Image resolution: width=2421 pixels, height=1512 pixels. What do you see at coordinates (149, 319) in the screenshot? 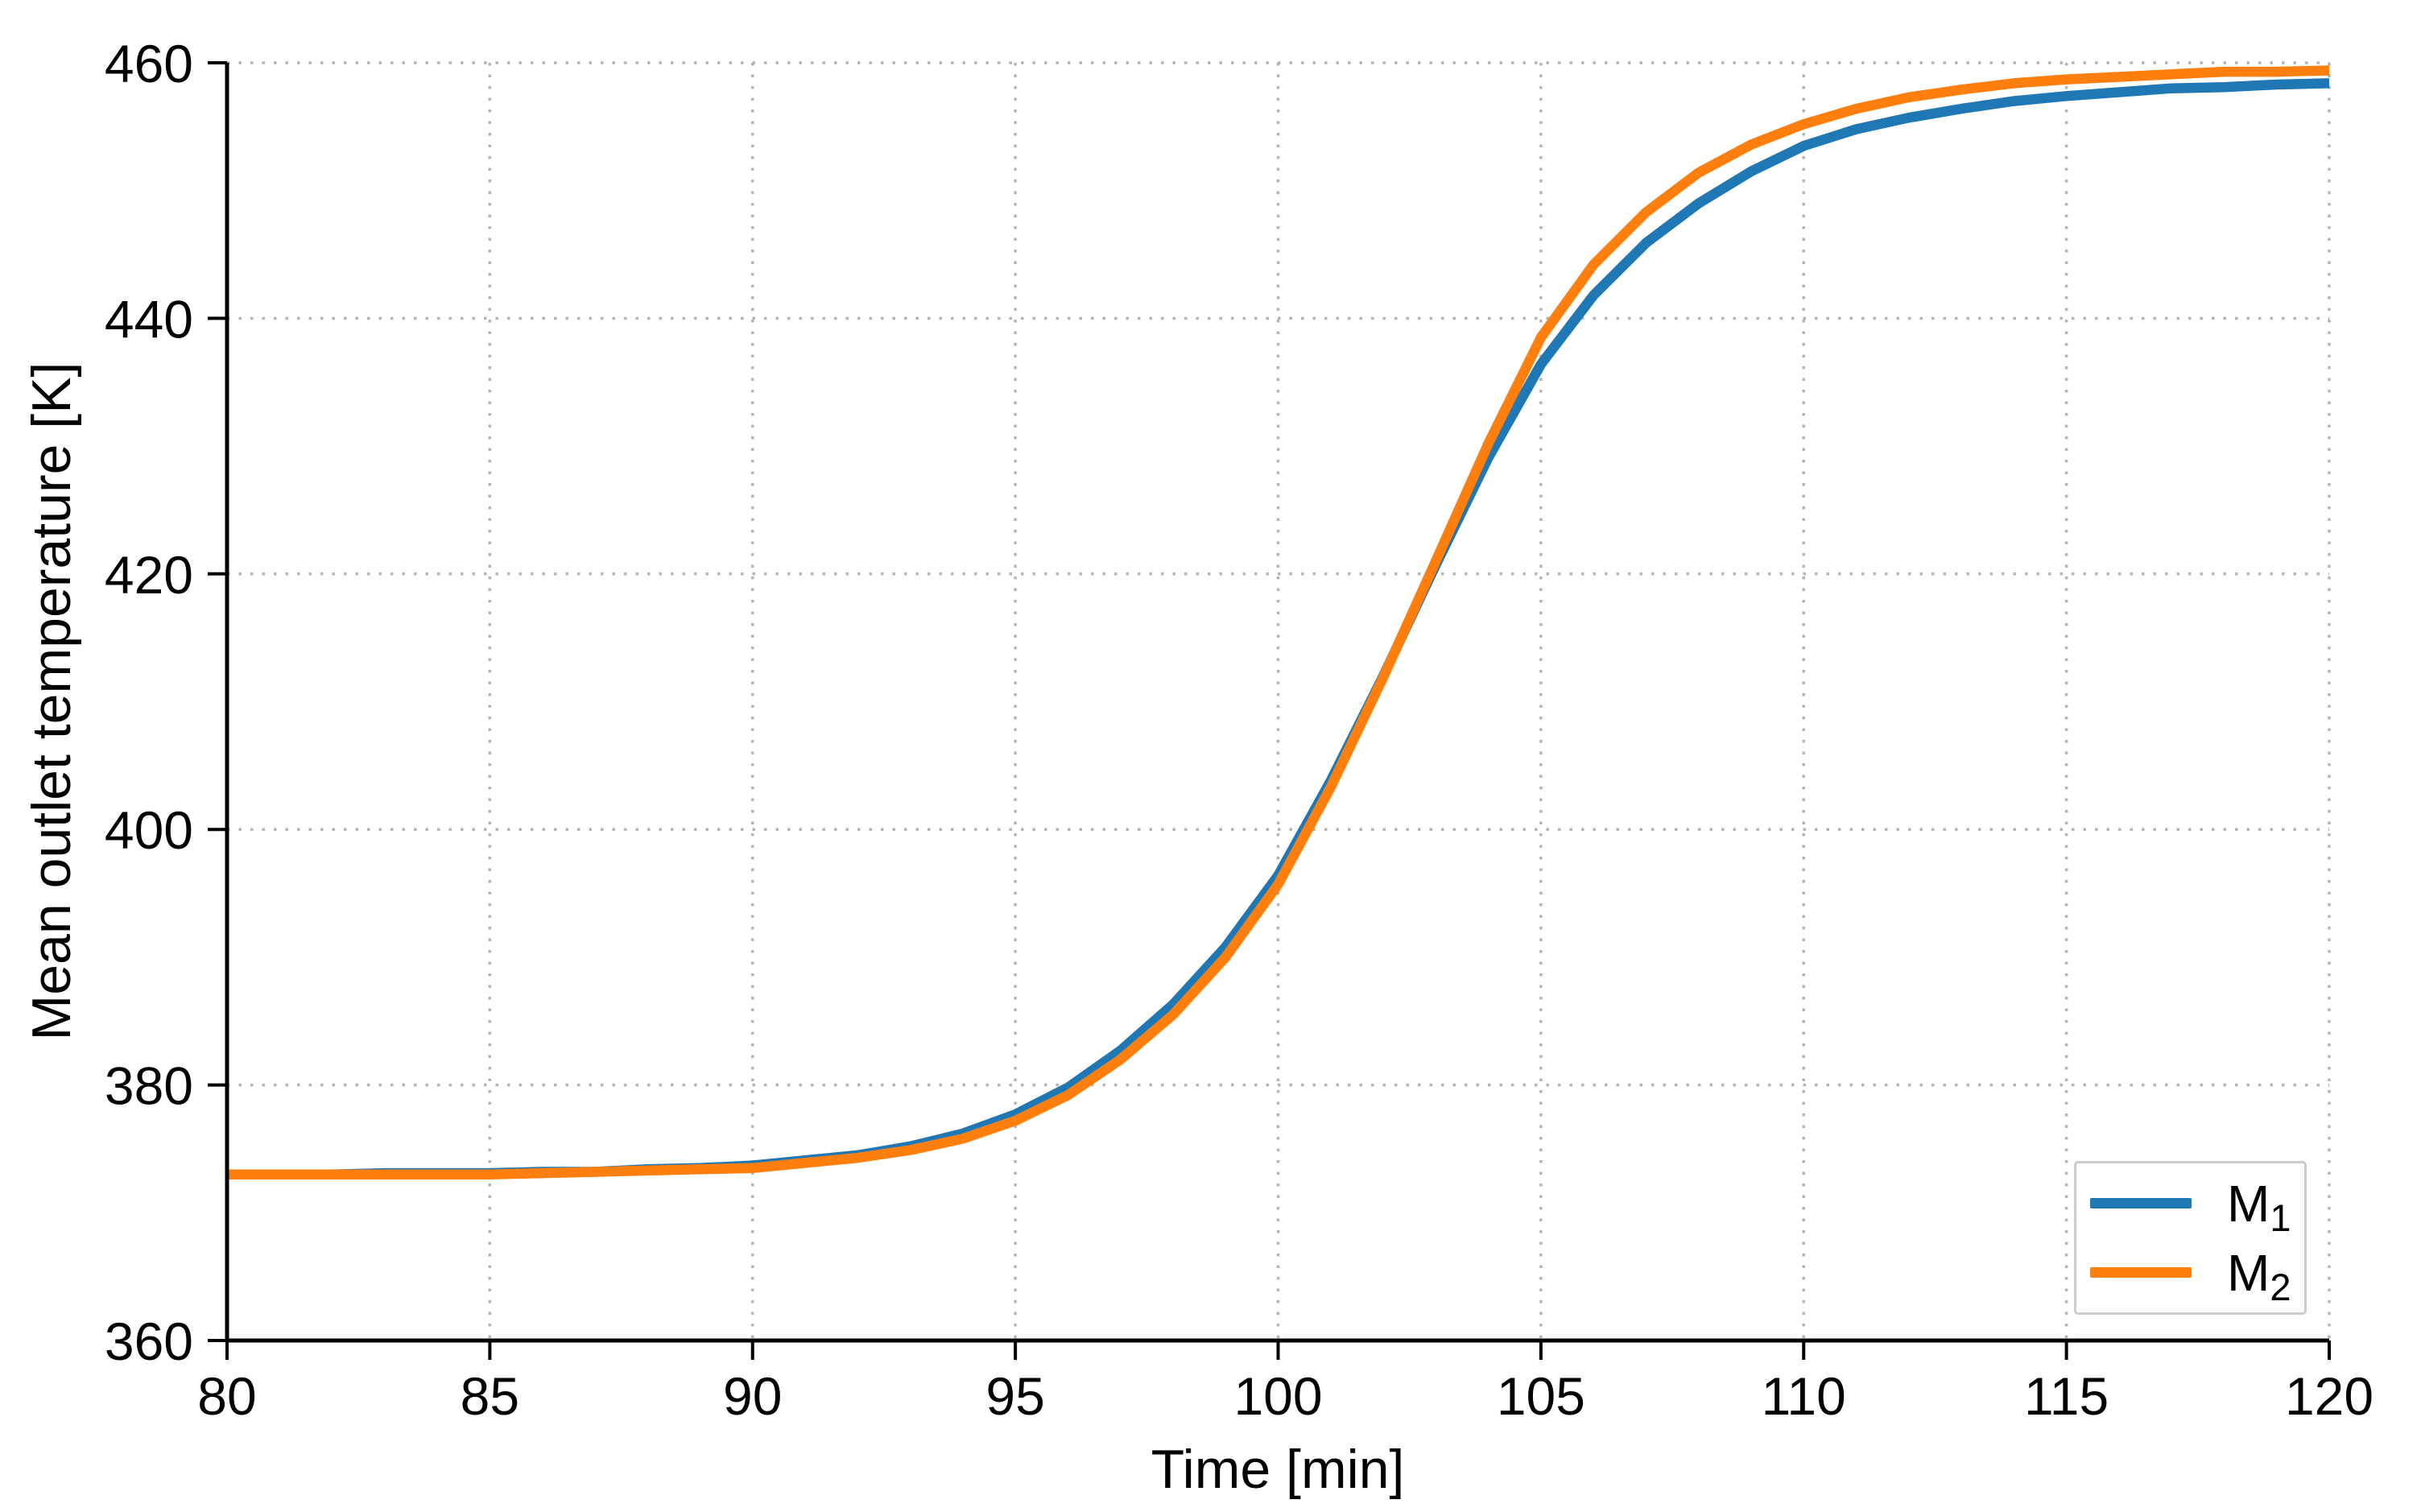
I see `y-tick-label-440: 440` at bounding box center [149, 319].